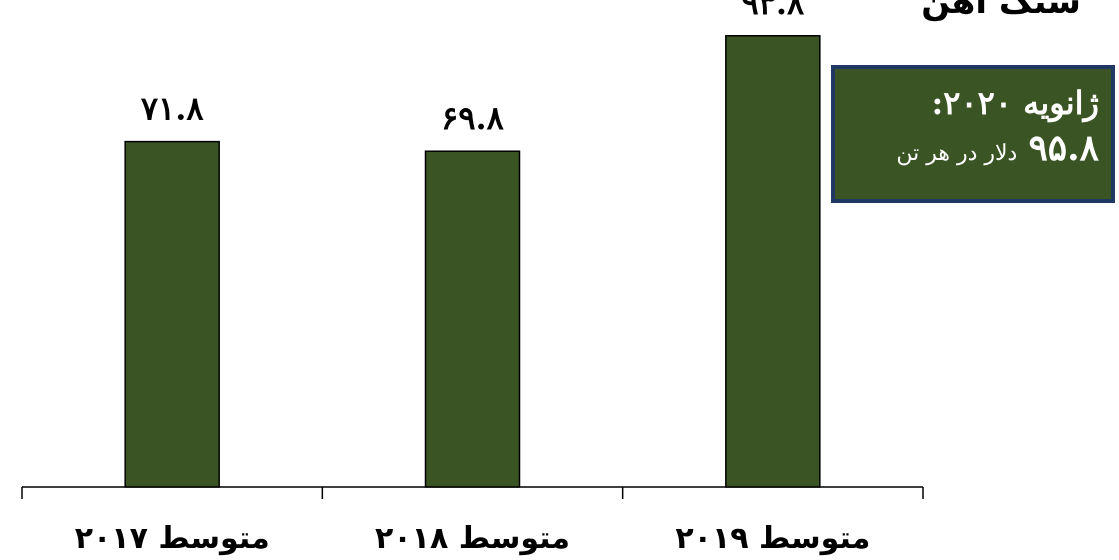 The height and width of the screenshot is (560, 1119). I want to click on data-label: ۶۹.۸, so click(473, 118).